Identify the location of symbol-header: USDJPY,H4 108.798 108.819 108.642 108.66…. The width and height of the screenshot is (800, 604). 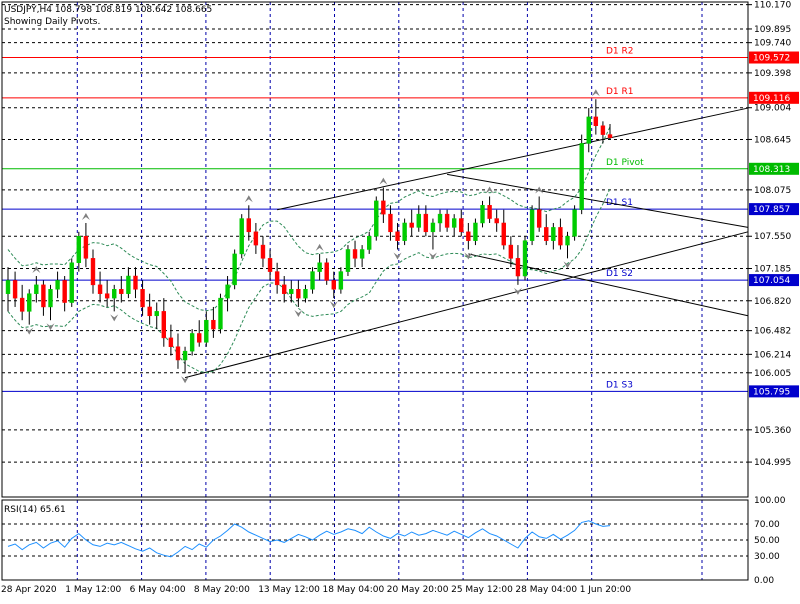
(108, 10).